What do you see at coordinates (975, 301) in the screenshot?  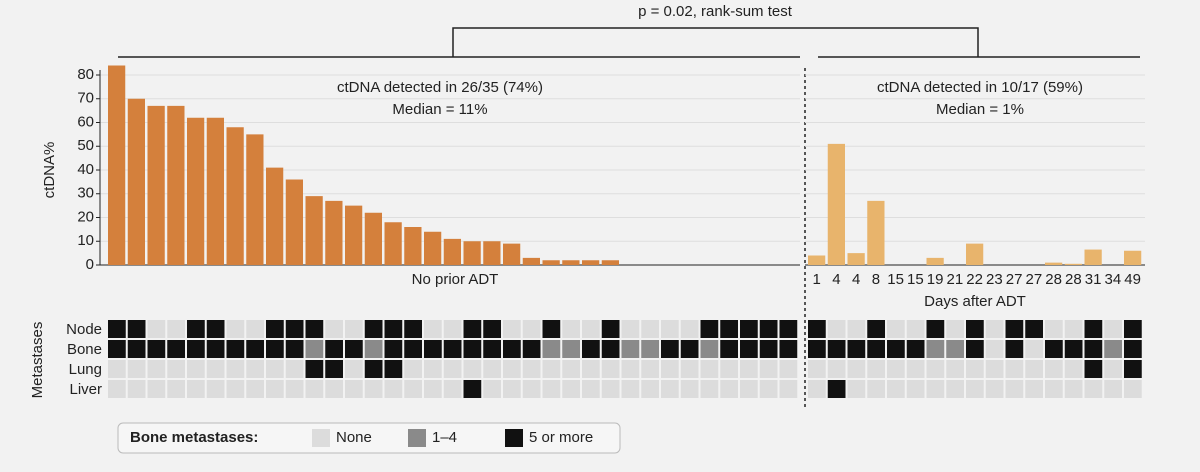 I see `x-axis-label: Days after ADT` at bounding box center [975, 301].